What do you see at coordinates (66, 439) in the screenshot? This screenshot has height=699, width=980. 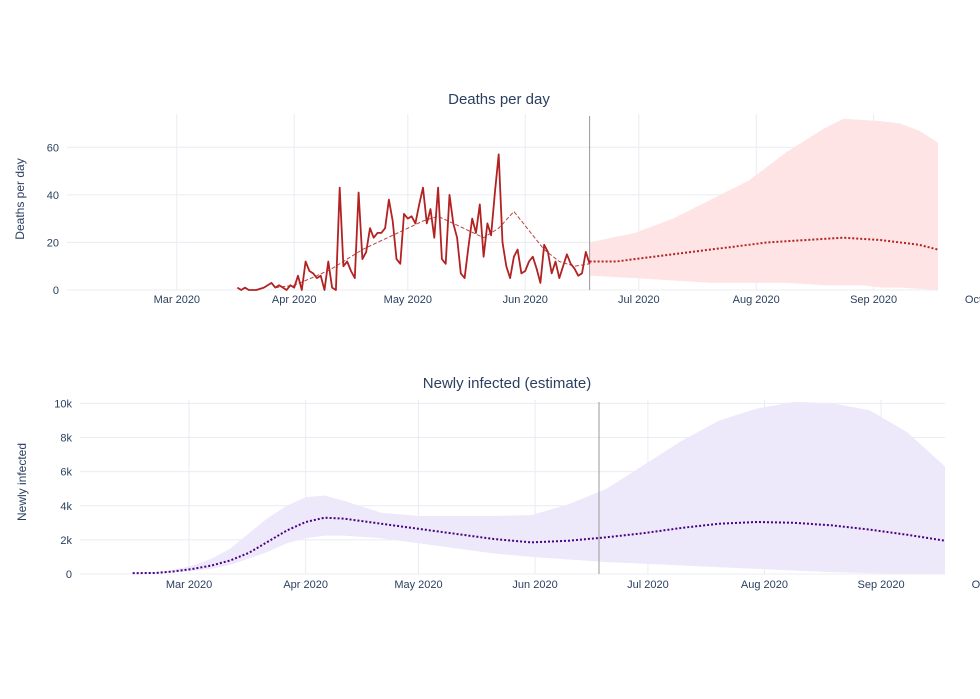 I see `y-tick-label: 8k` at bounding box center [66, 439].